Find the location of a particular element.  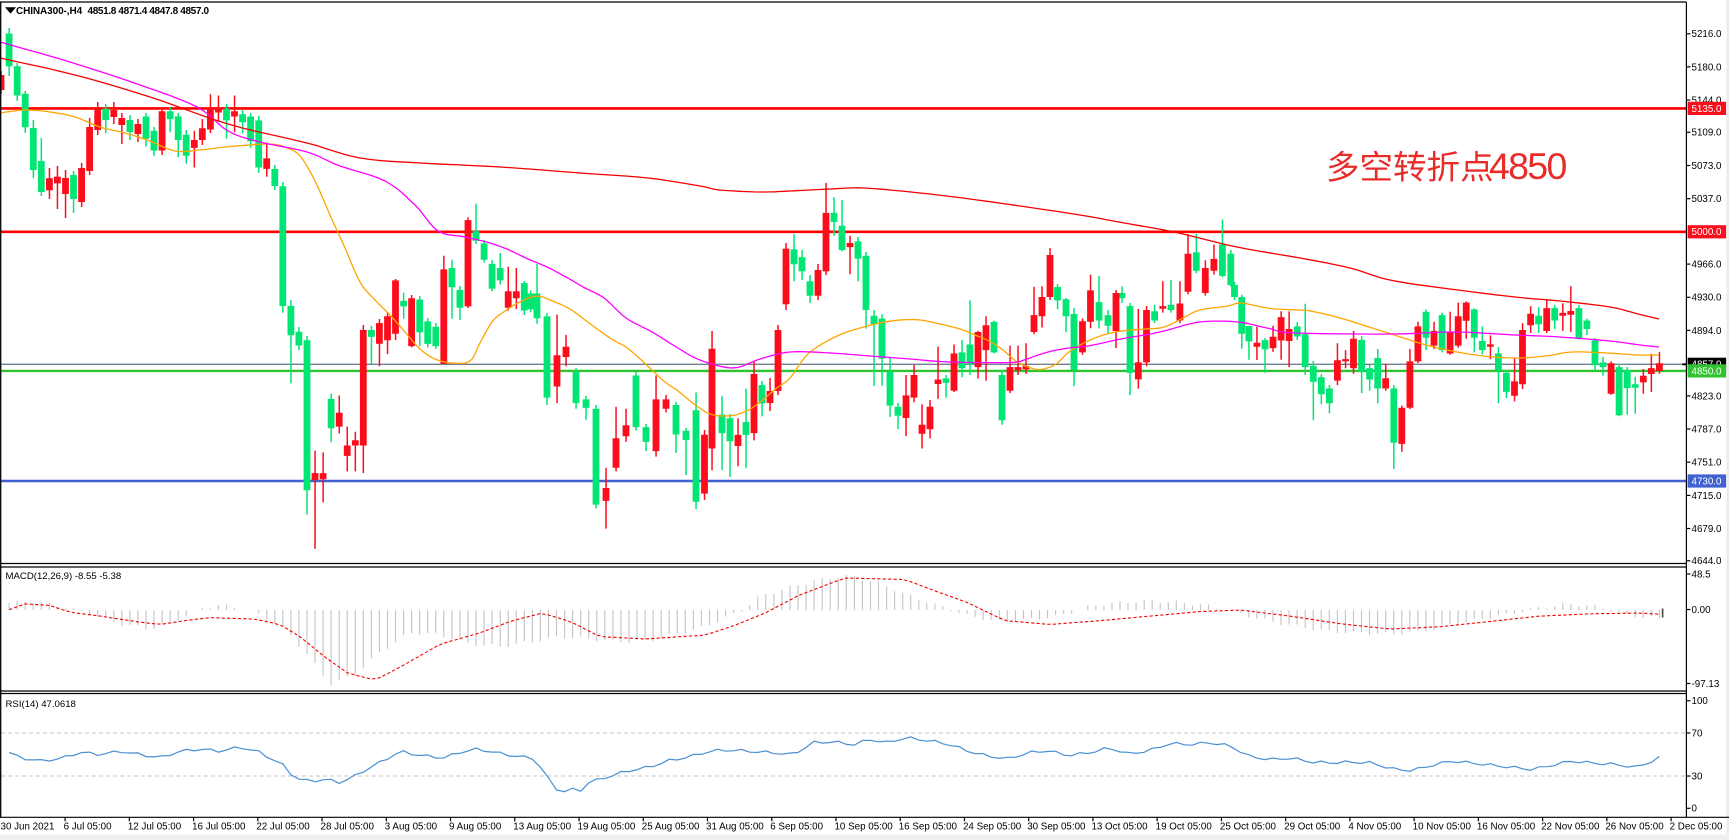

svg-text: 19 Aug 05:00 is located at coordinates (607, 827).